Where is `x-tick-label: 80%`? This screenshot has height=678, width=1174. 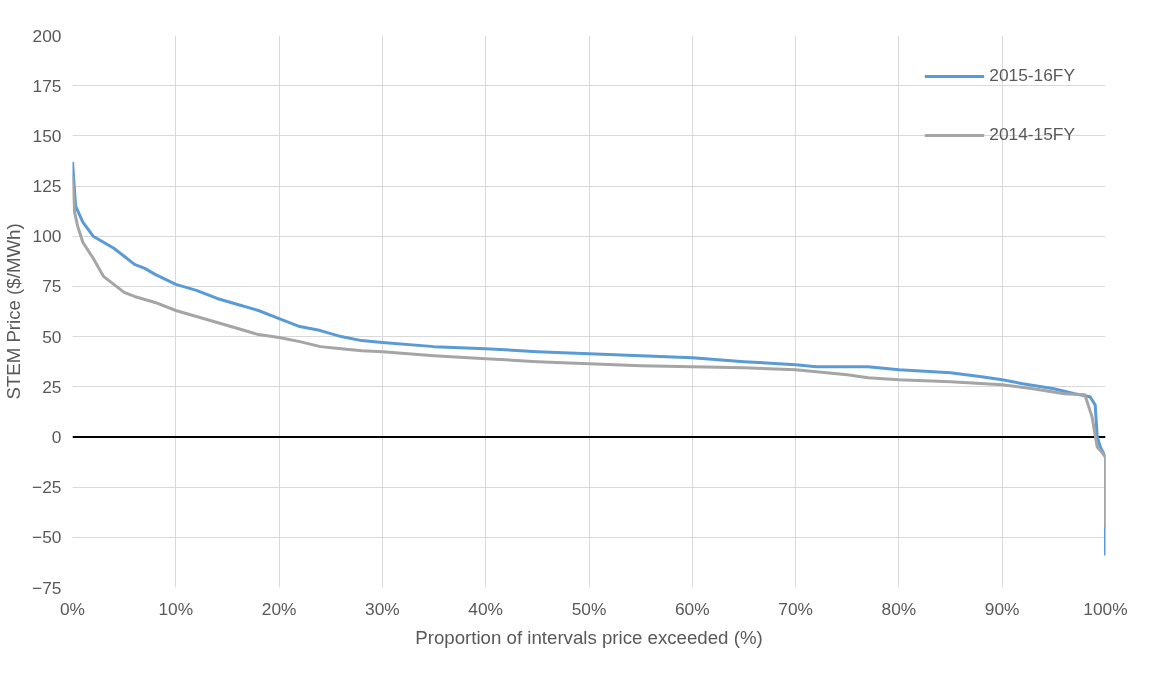 x-tick-label: 80% is located at coordinates (899, 608).